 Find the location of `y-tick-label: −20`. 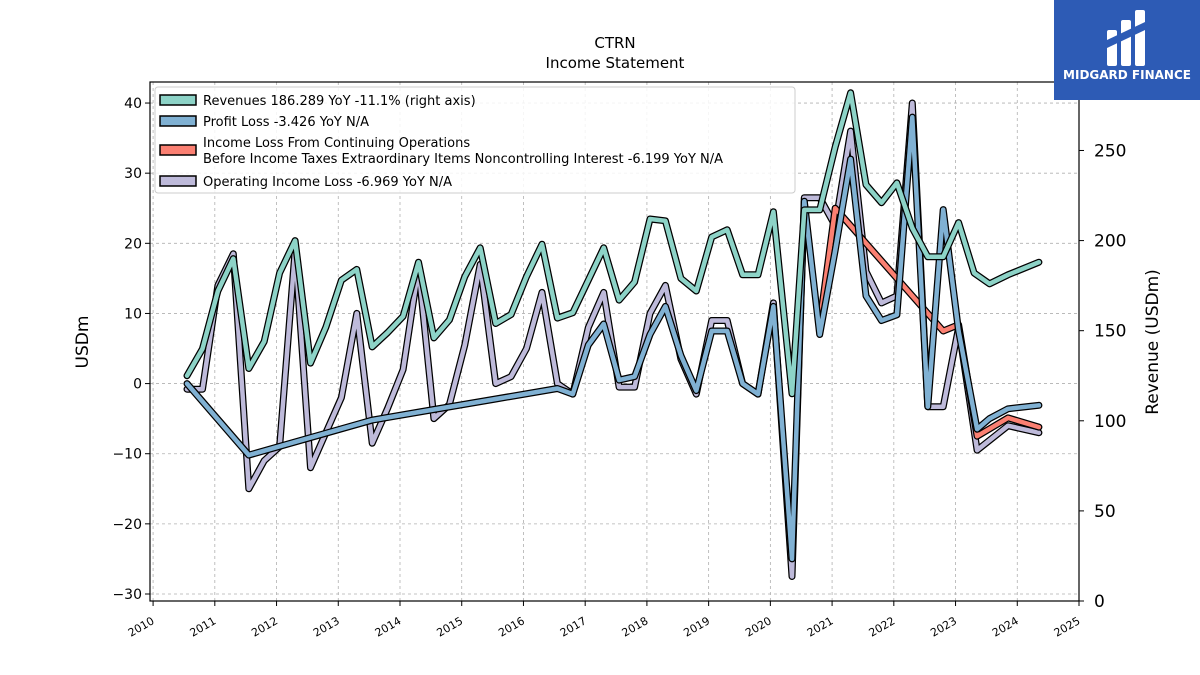

y-tick-label: −20 is located at coordinates (127, 525).